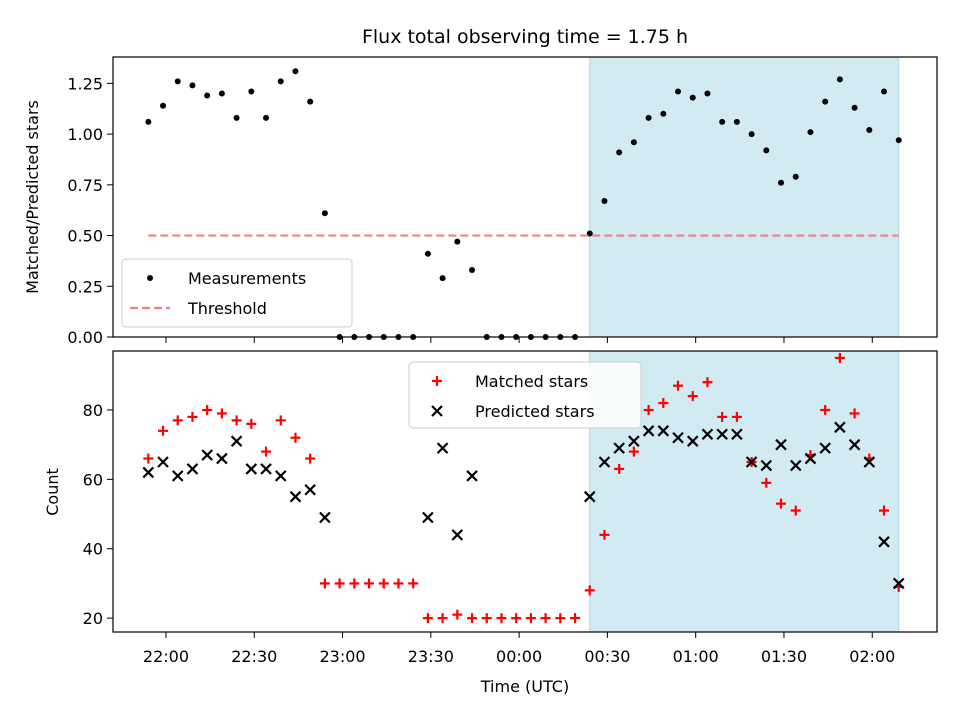  Describe the element at coordinates (431, 656) in the screenshot. I see `x-tick-label: 23:30` at that location.